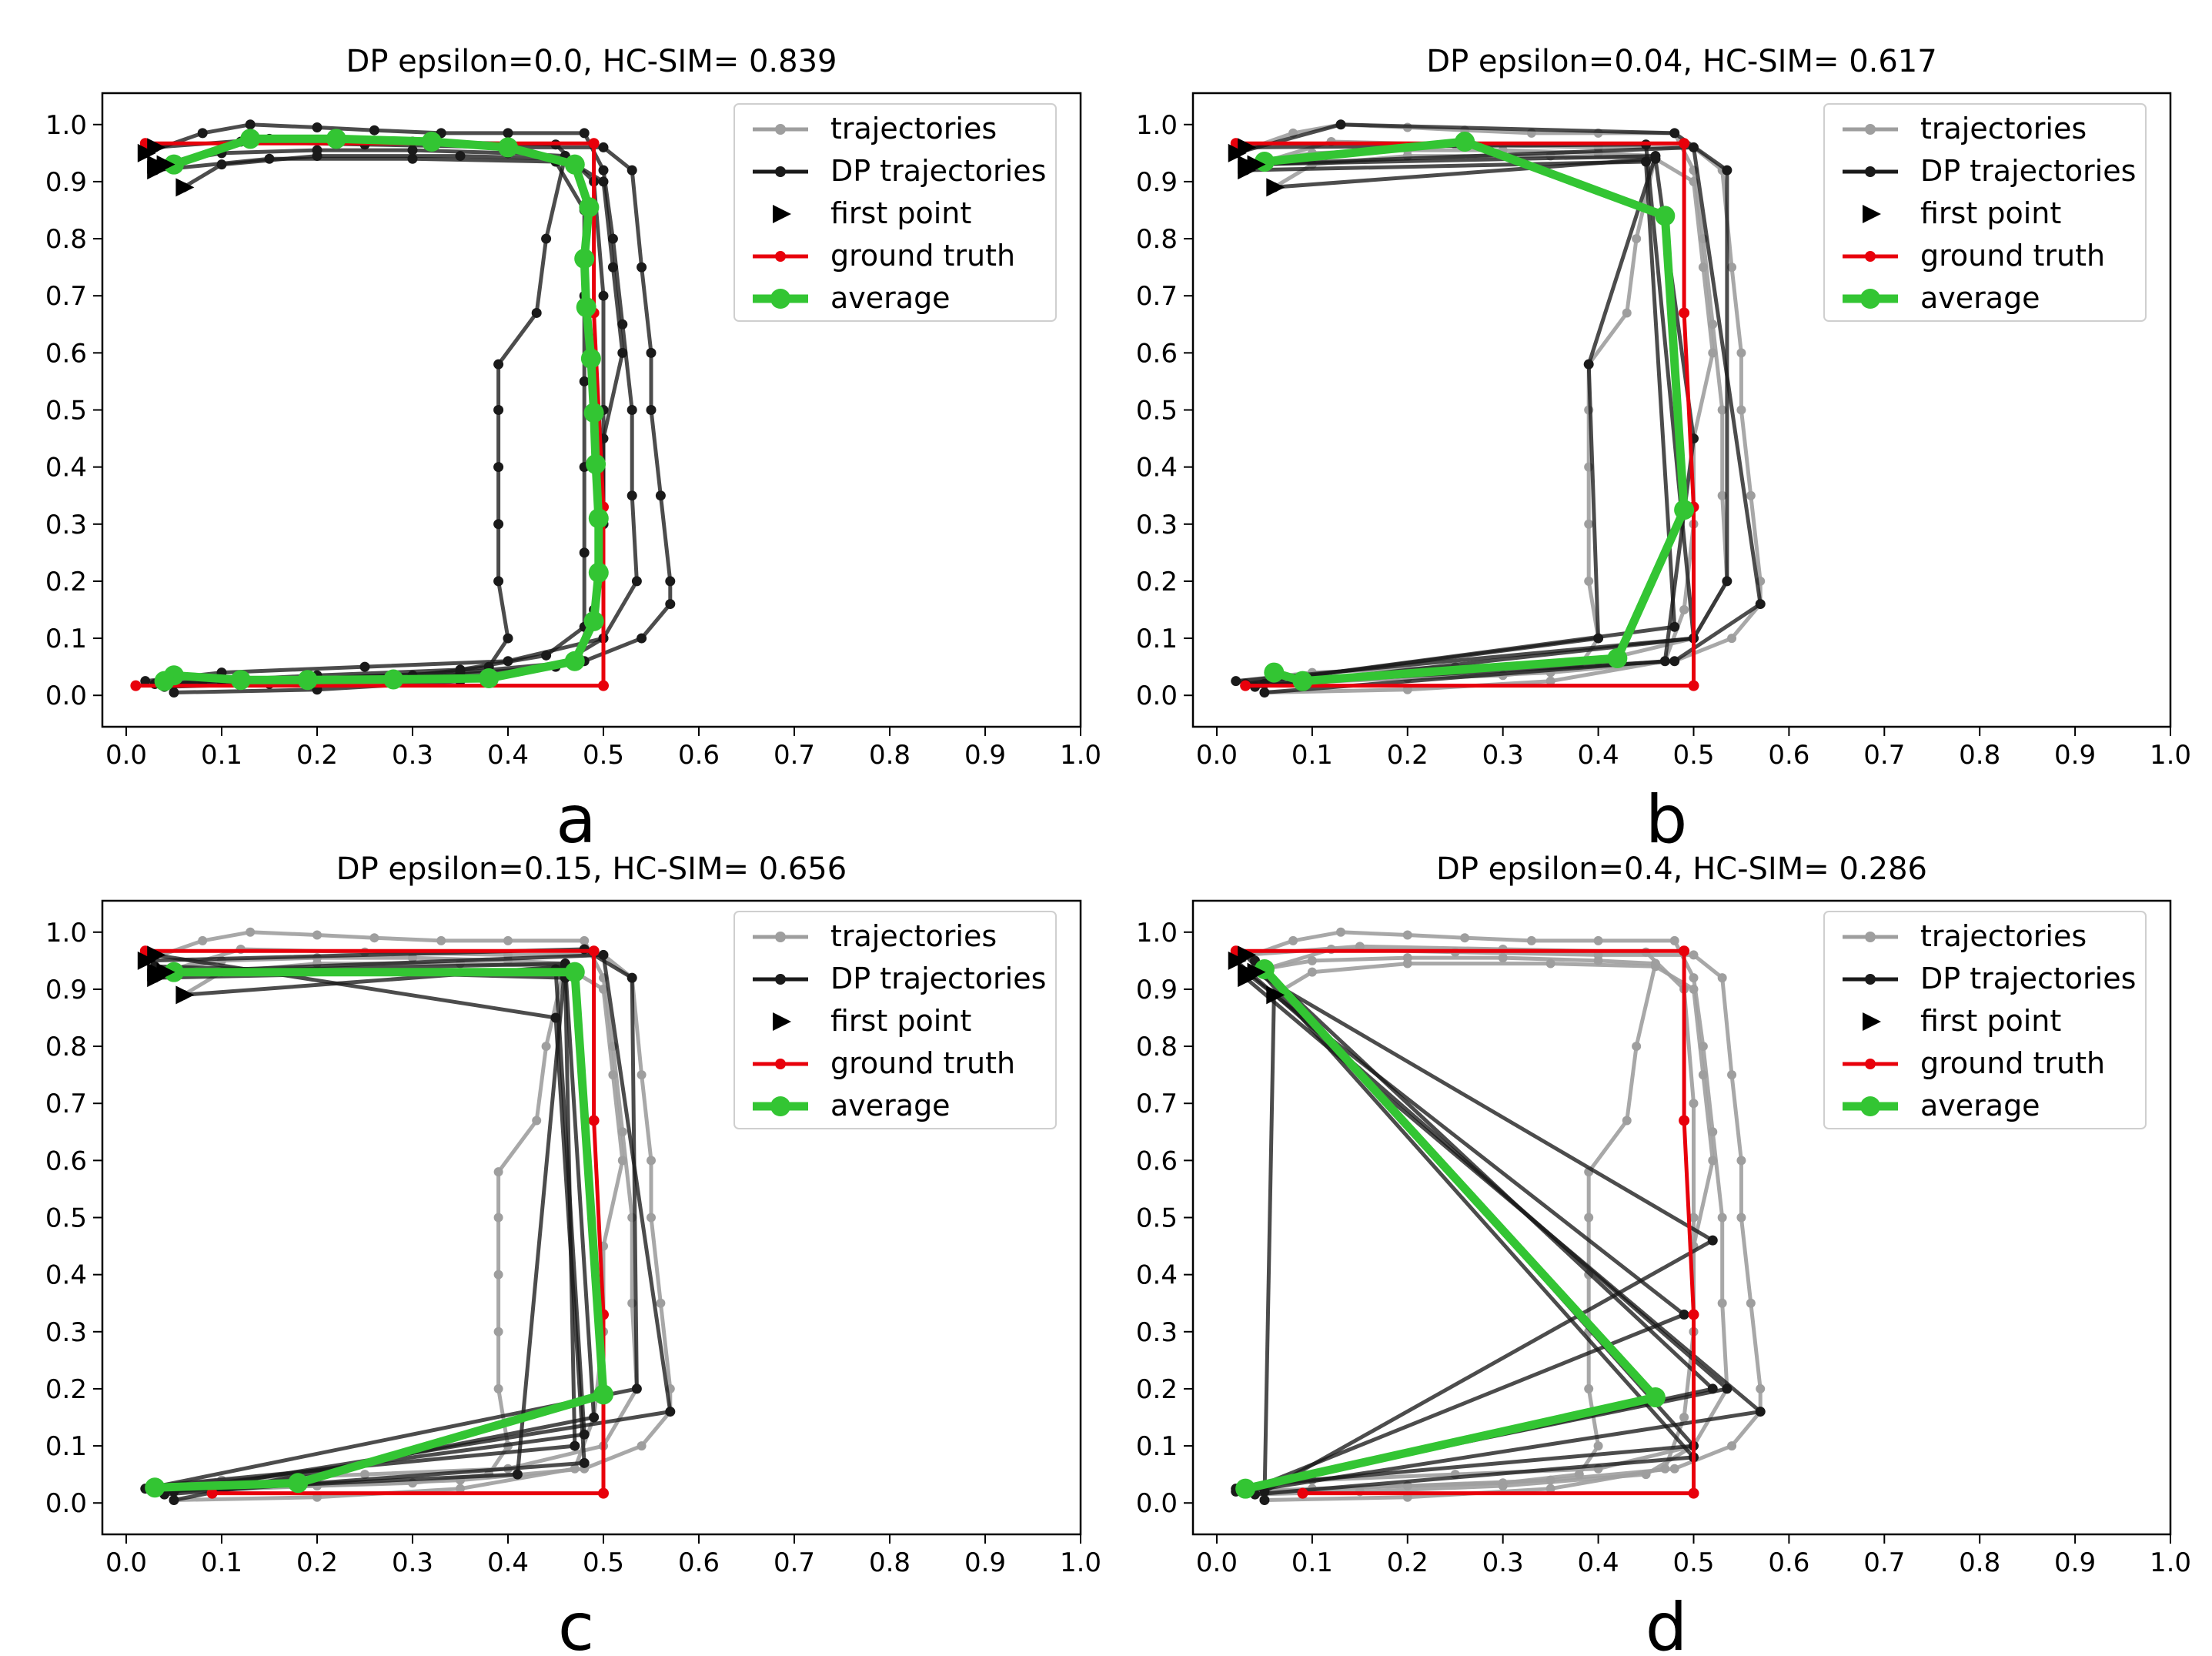 The height and width of the screenshot is (1656, 2212). What do you see at coordinates (603, 755) in the screenshot?
I see `x-tick-label: 0.5` at bounding box center [603, 755].